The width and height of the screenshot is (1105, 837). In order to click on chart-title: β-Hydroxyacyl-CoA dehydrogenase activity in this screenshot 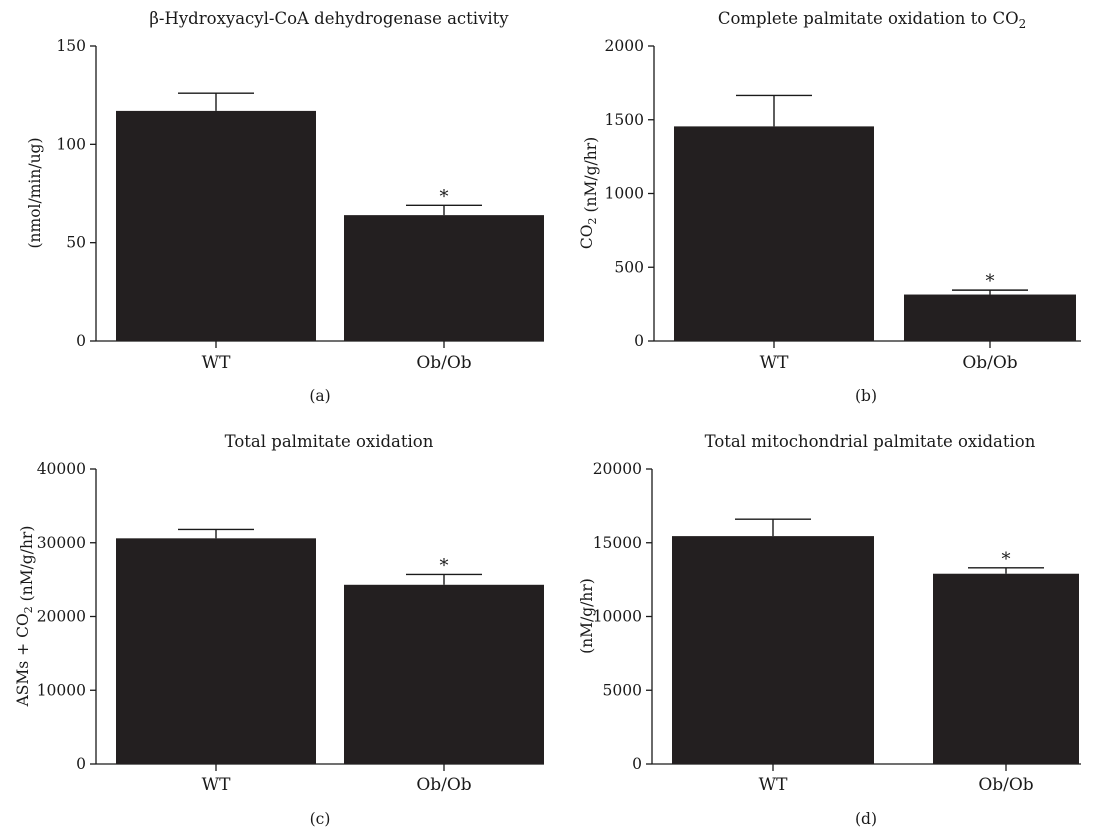, I will do `click(329, 18)`.